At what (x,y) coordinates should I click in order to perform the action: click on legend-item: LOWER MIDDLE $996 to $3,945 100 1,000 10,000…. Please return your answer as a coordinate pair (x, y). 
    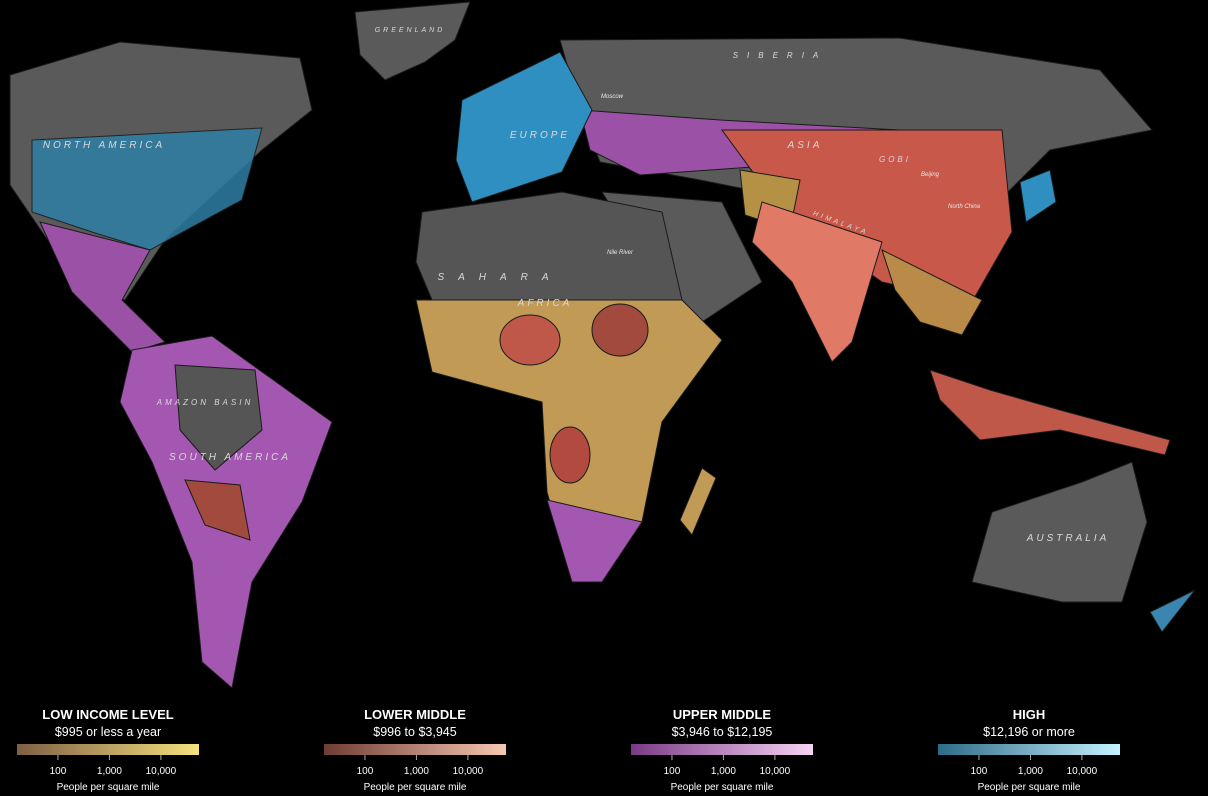
    Looking at the image, I should click on (415, 750).